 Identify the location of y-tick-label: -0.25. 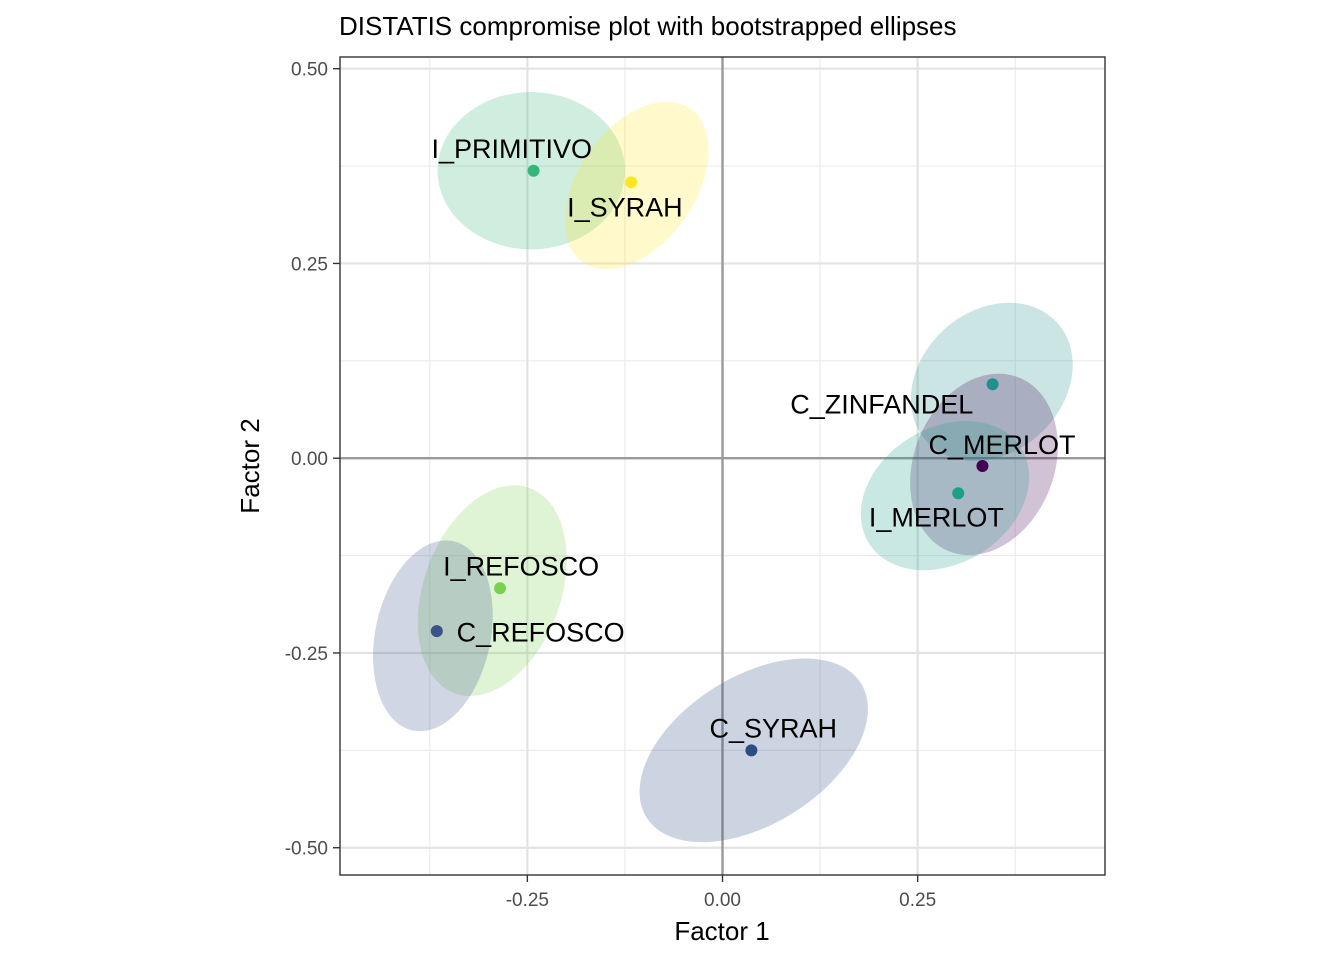
(306, 654).